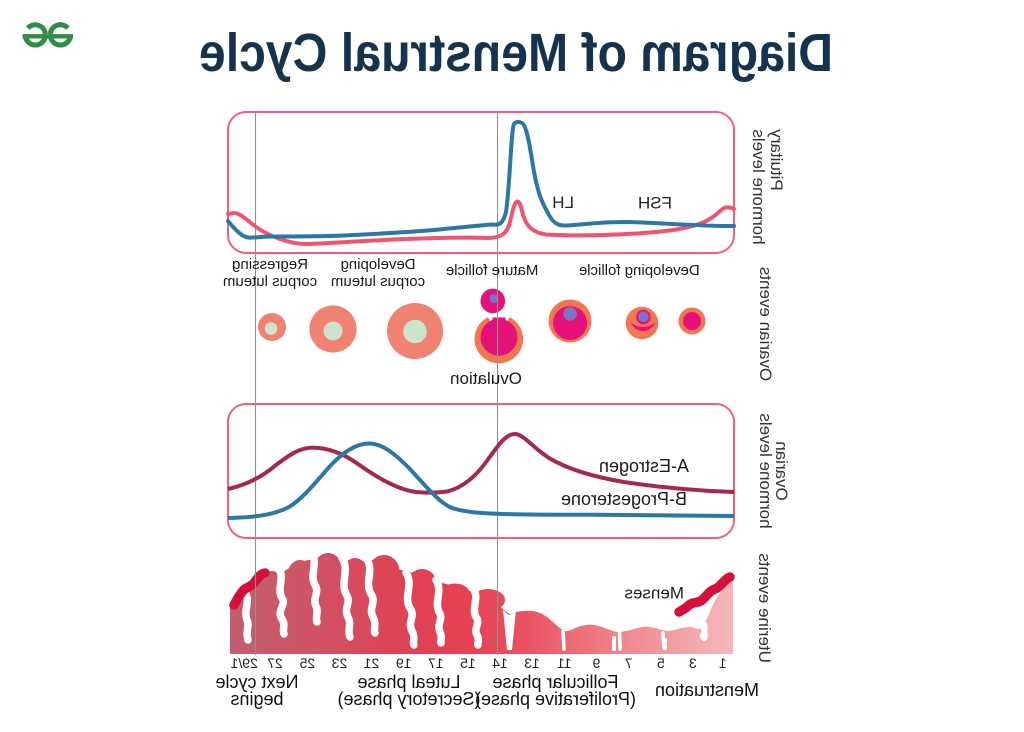  What do you see at coordinates (654, 593) in the screenshot?
I see `svg-text: Menses` at bounding box center [654, 593].